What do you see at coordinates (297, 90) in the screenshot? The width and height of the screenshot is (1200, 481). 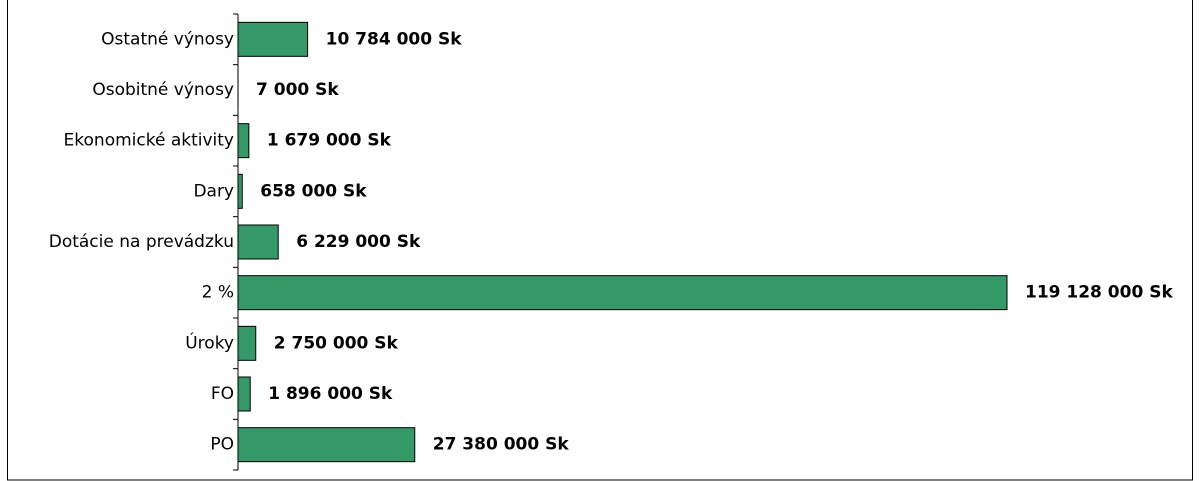 I see `value-label: 7 000 Sk` at bounding box center [297, 90].